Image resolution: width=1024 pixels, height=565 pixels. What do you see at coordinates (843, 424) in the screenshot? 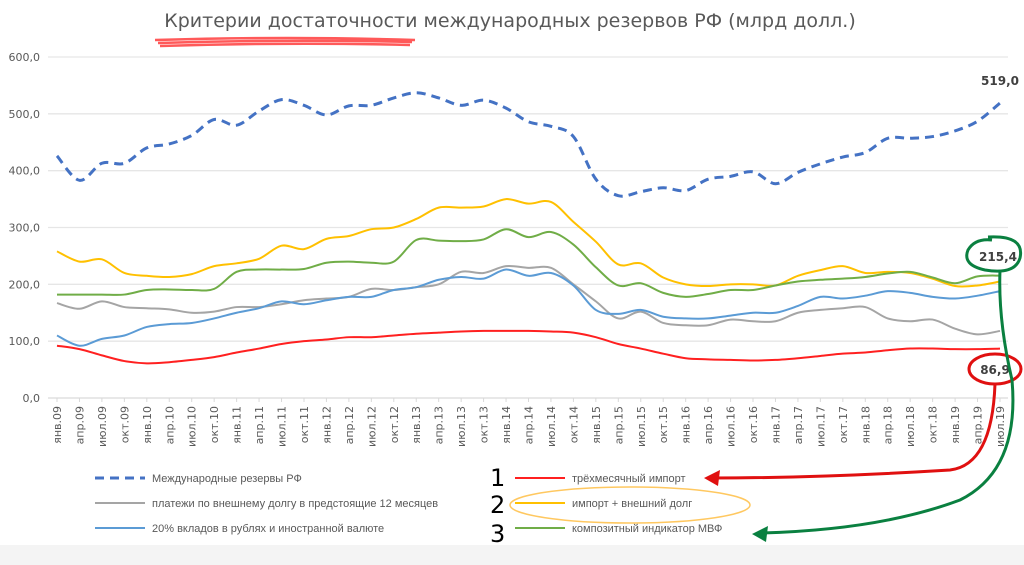
I see `x-tick-label: окт.17` at bounding box center [843, 424].